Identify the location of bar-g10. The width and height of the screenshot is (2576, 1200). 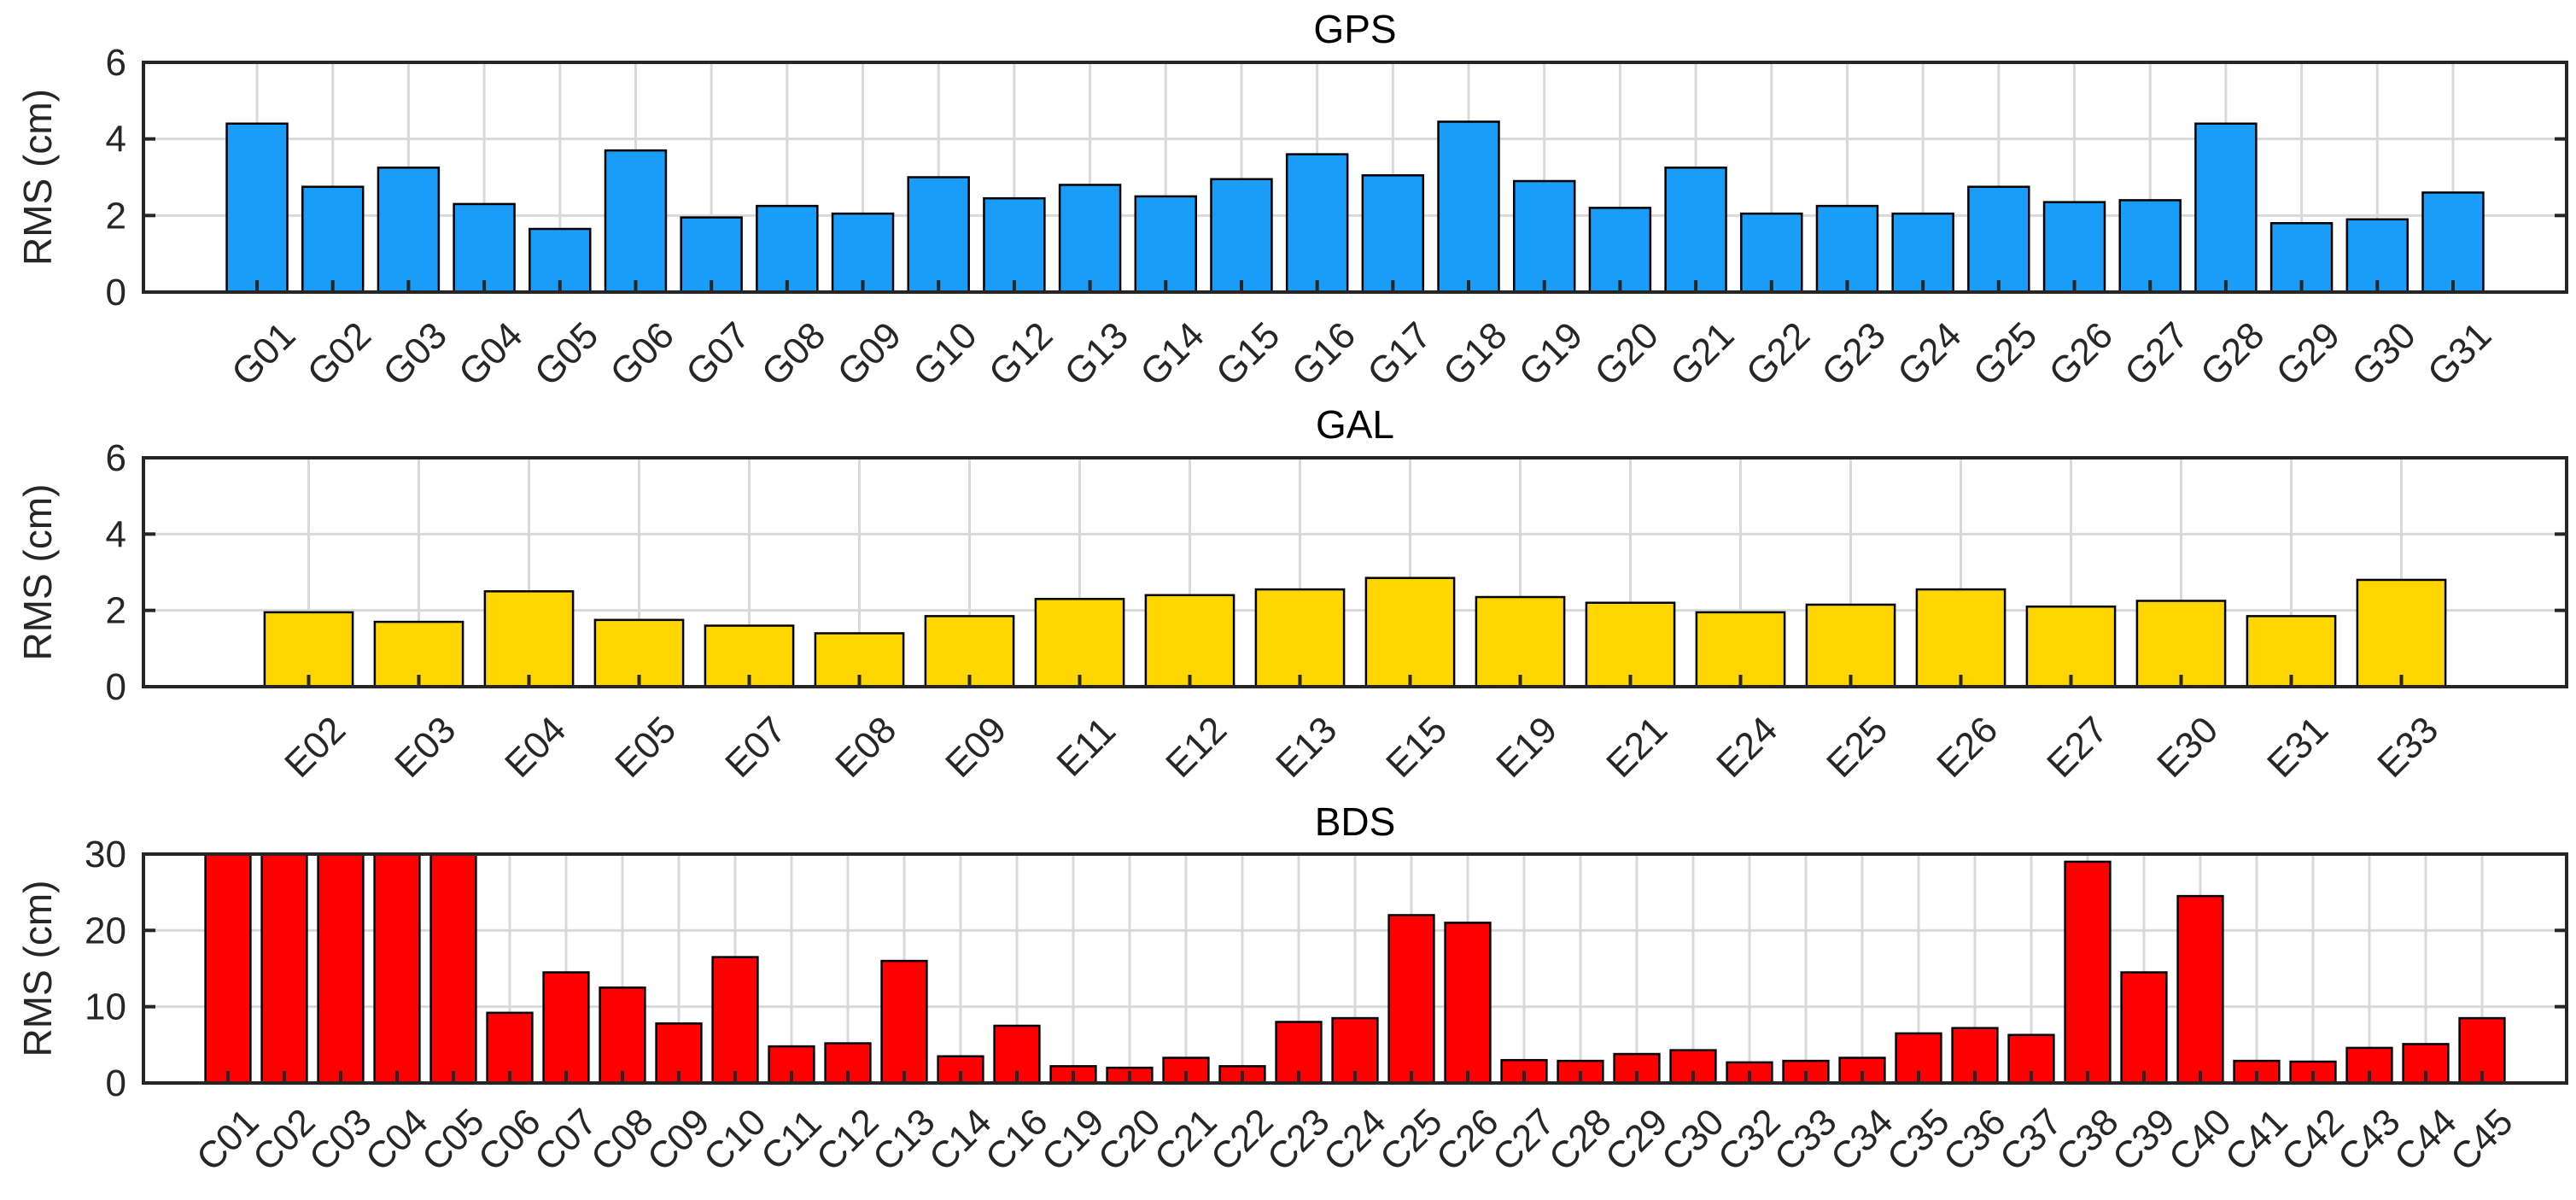
(938, 235).